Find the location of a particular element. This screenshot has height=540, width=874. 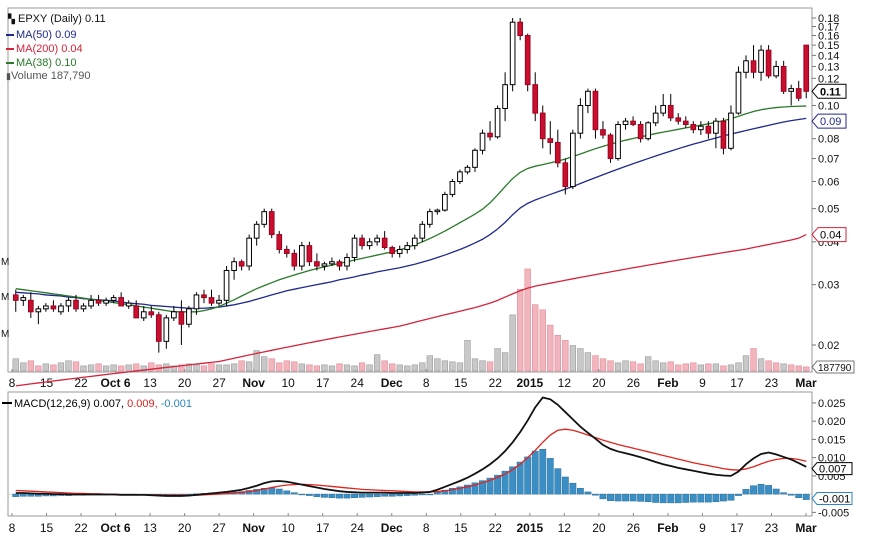

macd-y-tick-label: 0.015 is located at coordinates (832, 440).